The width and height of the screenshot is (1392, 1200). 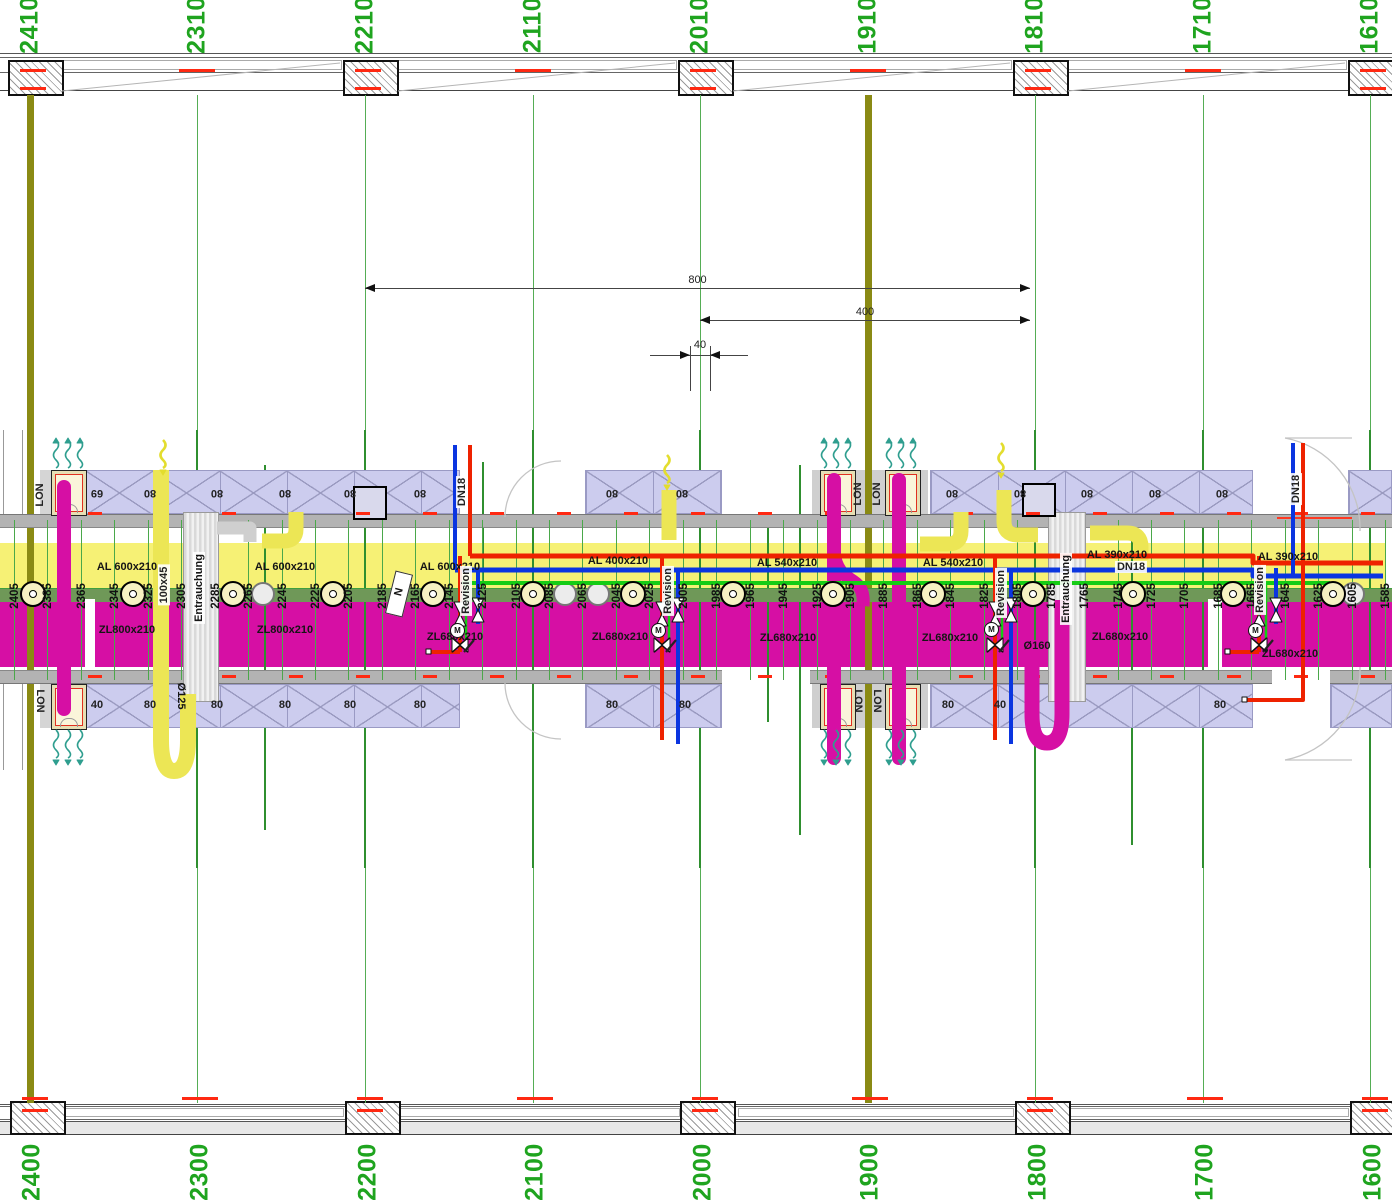 I want to click on glazing-segment, so click(x=876, y=1112).